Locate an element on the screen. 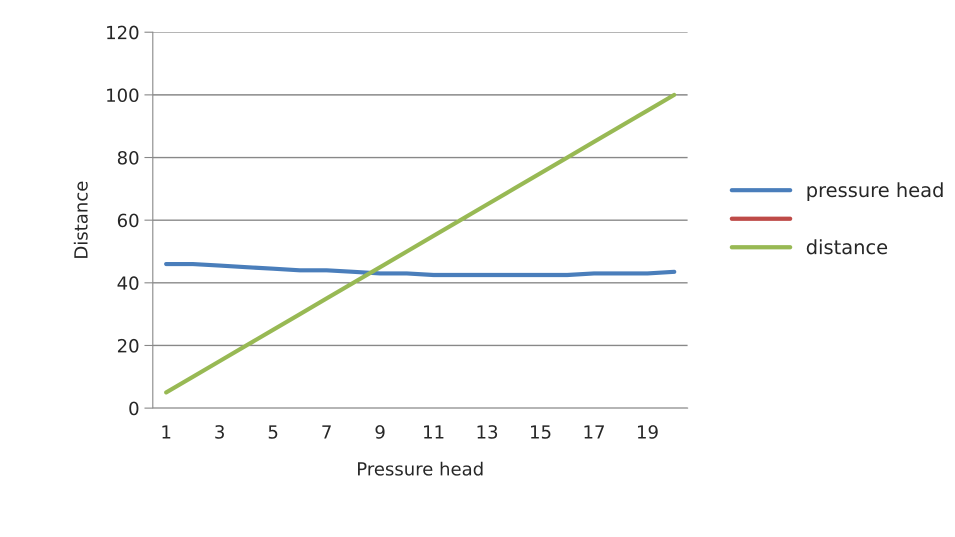 This screenshot has height=537, width=955. x-axis-title: Pressure head is located at coordinates (420, 469).